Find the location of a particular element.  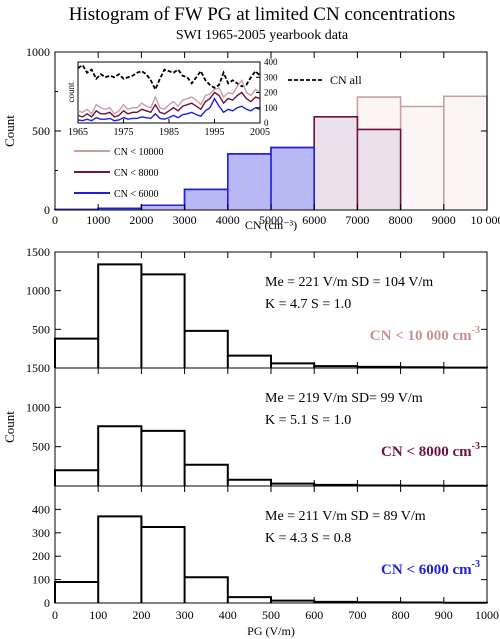

inset-y-axis-label: count is located at coordinates (71, 92).